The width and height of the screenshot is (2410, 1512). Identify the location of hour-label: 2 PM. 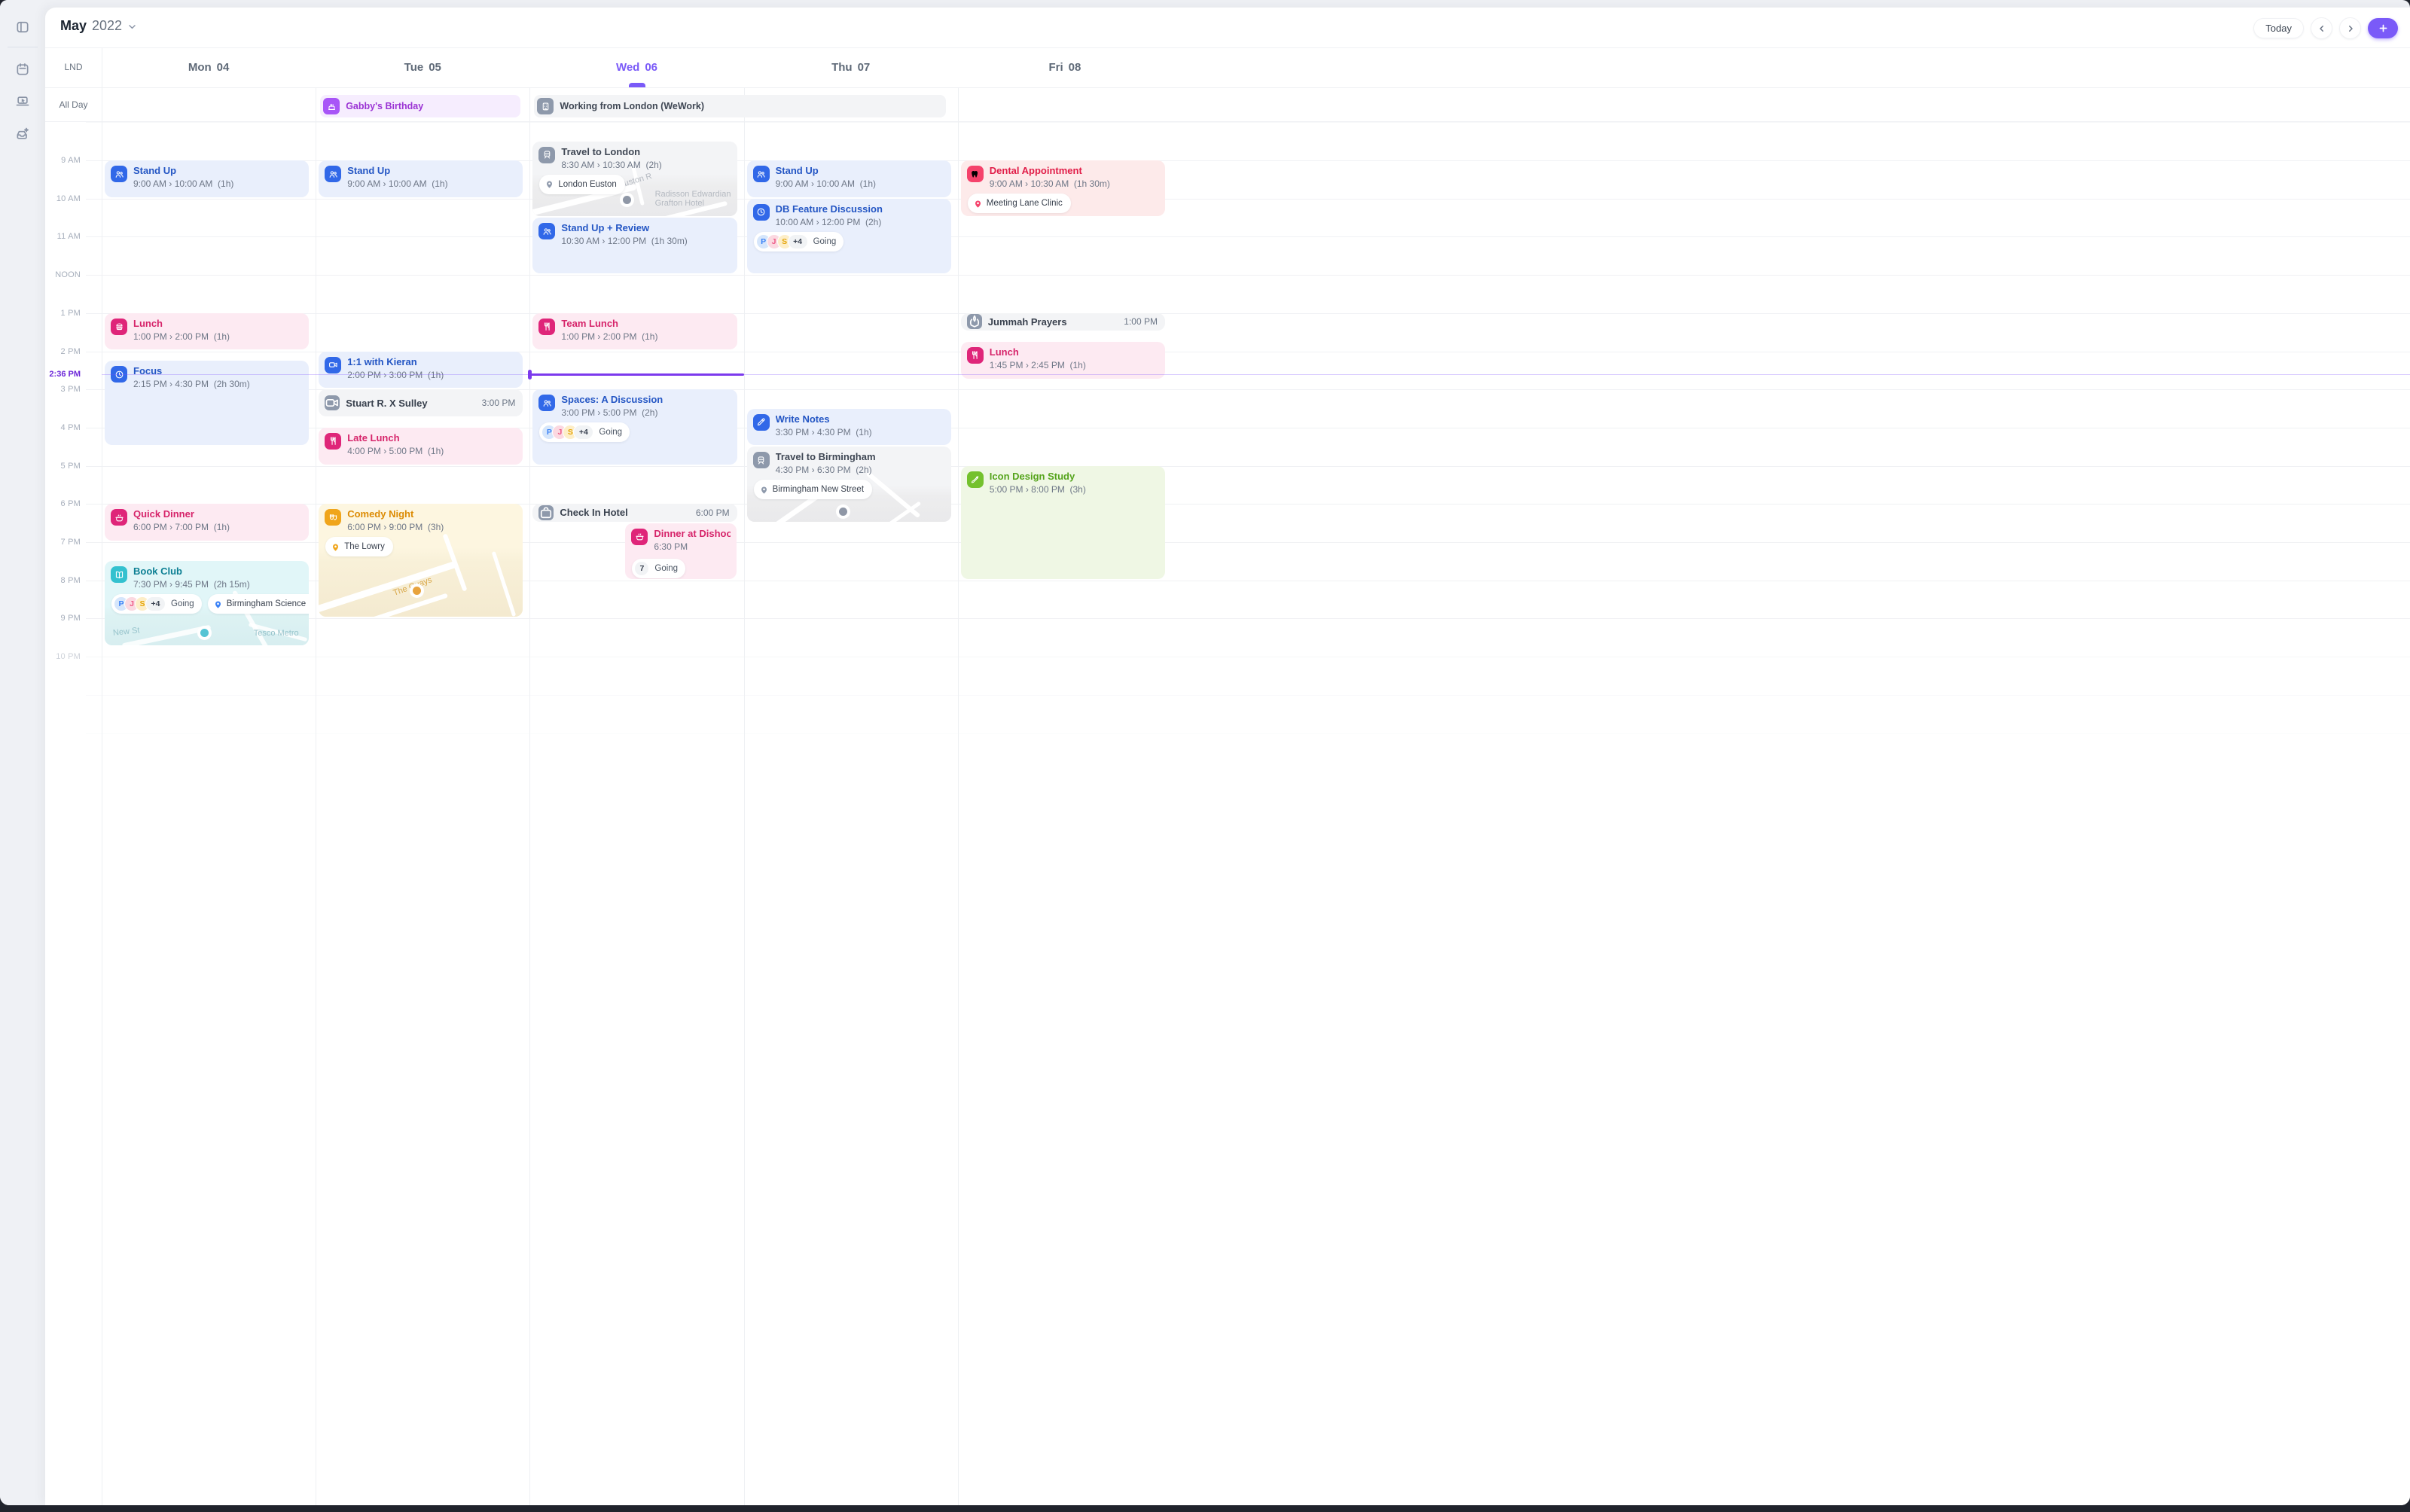
(70, 351).